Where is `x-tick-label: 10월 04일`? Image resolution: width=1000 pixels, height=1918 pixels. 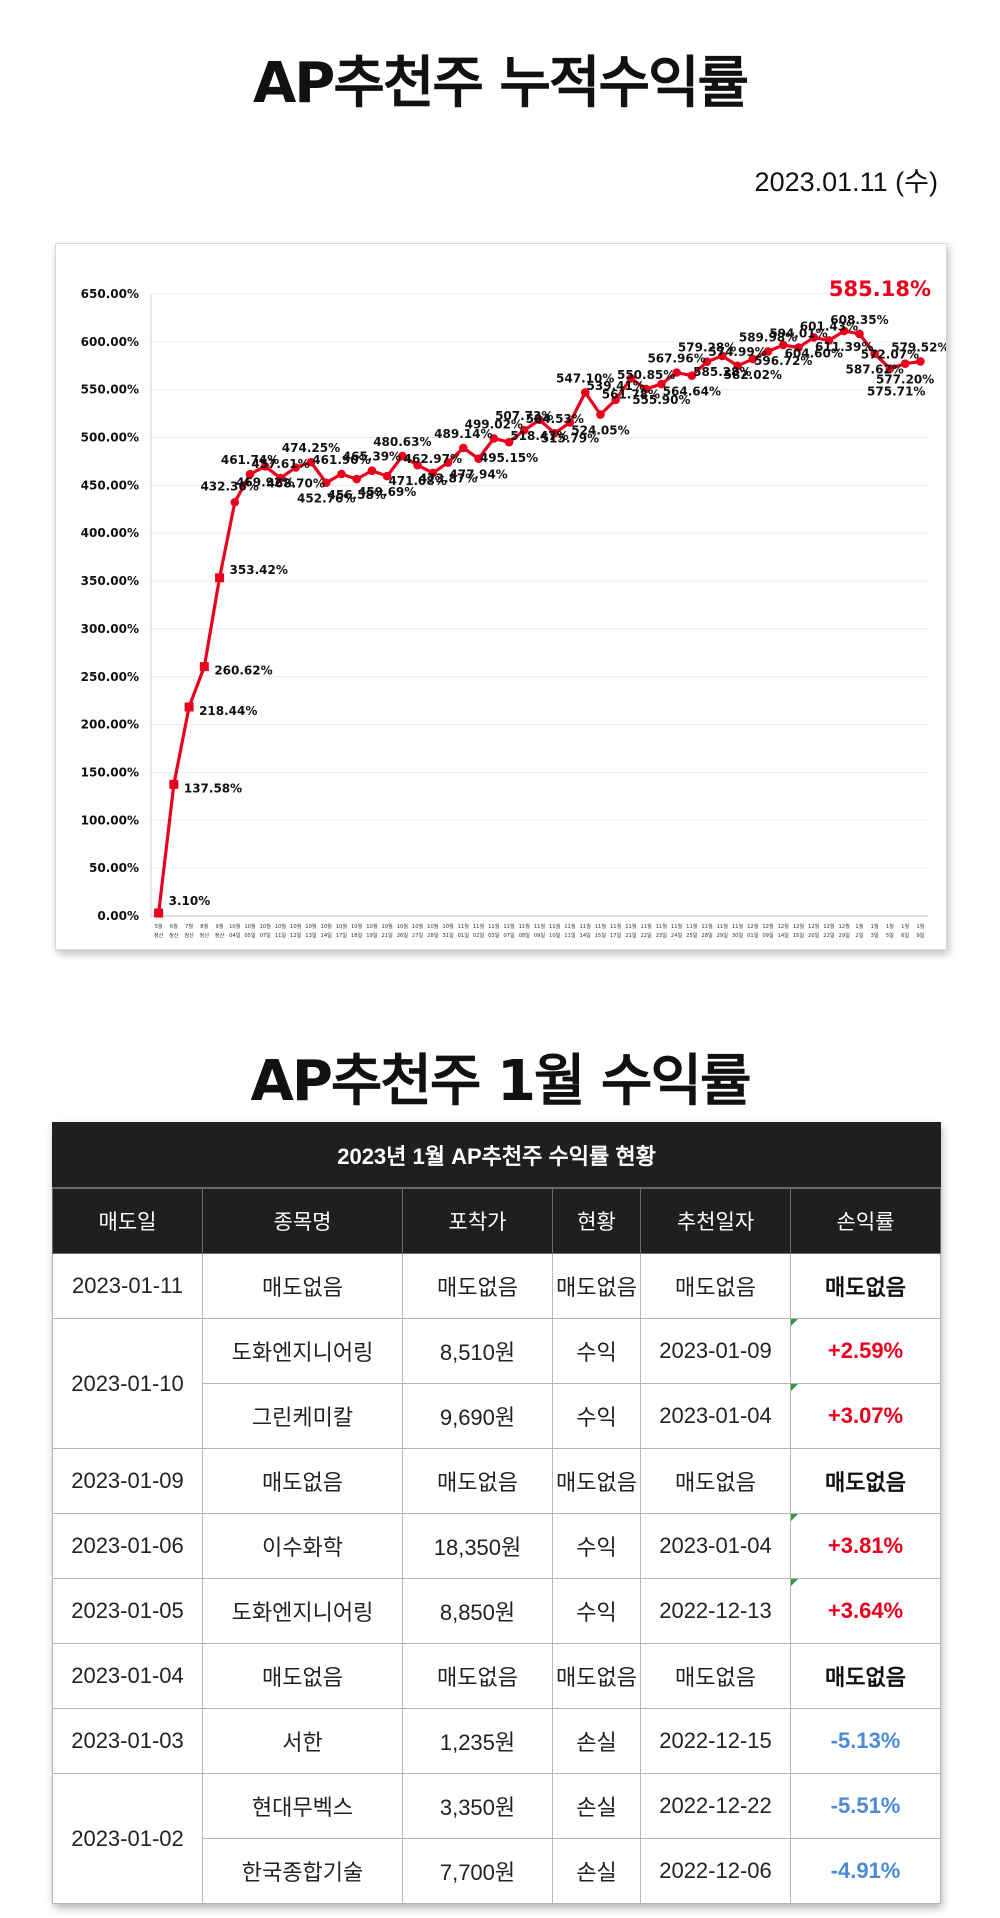 x-tick-label: 10월 04일 is located at coordinates (235, 930).